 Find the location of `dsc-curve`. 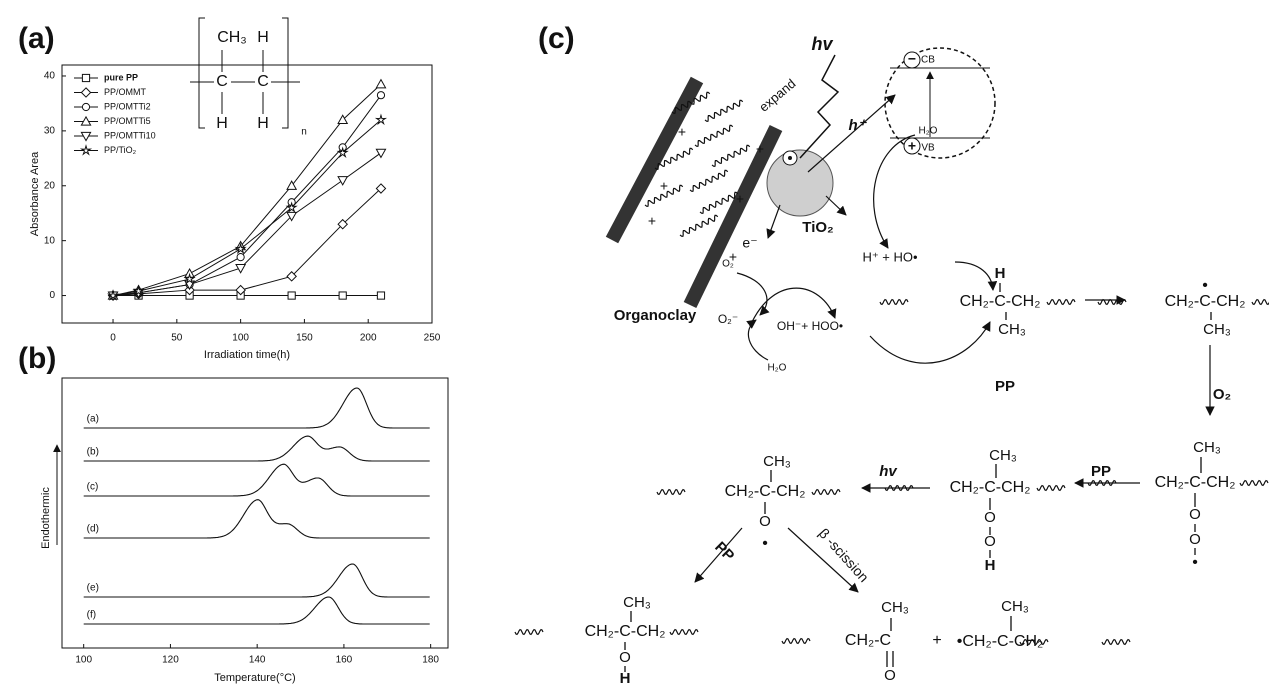

dsc-curve is located at coordinates (256, 580).